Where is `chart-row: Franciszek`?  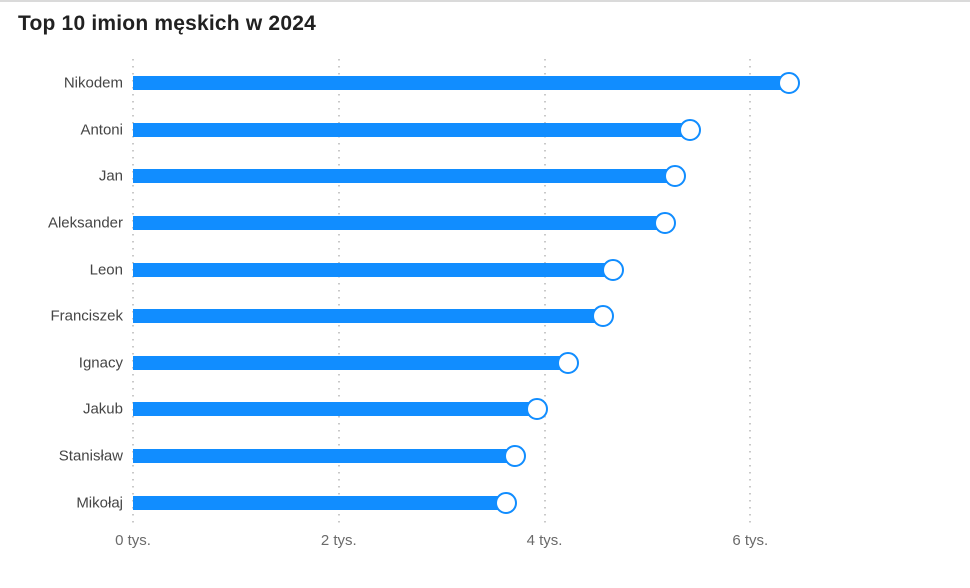
chart-row: Franciszek is located at coordinates (485, 316).